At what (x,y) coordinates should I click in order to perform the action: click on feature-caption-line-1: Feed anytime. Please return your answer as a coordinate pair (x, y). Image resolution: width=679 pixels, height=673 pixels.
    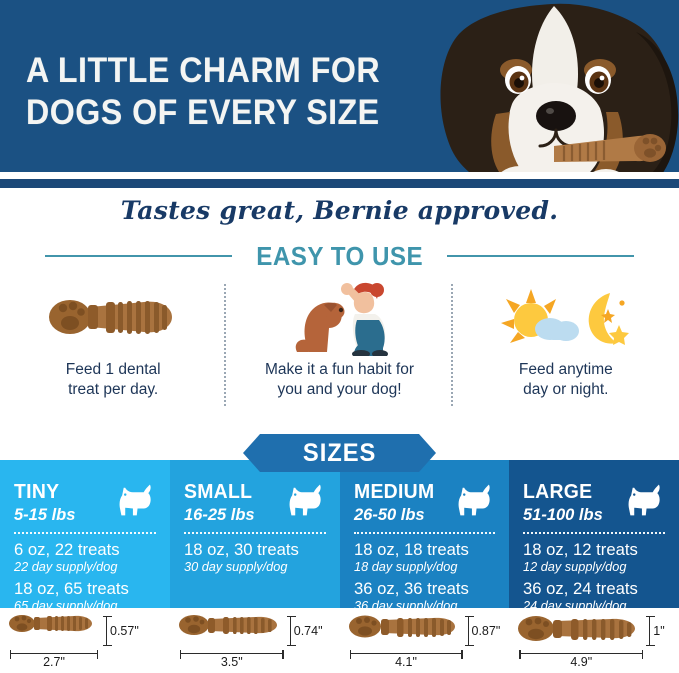
    Looking at the image, I should click on (565, 369).